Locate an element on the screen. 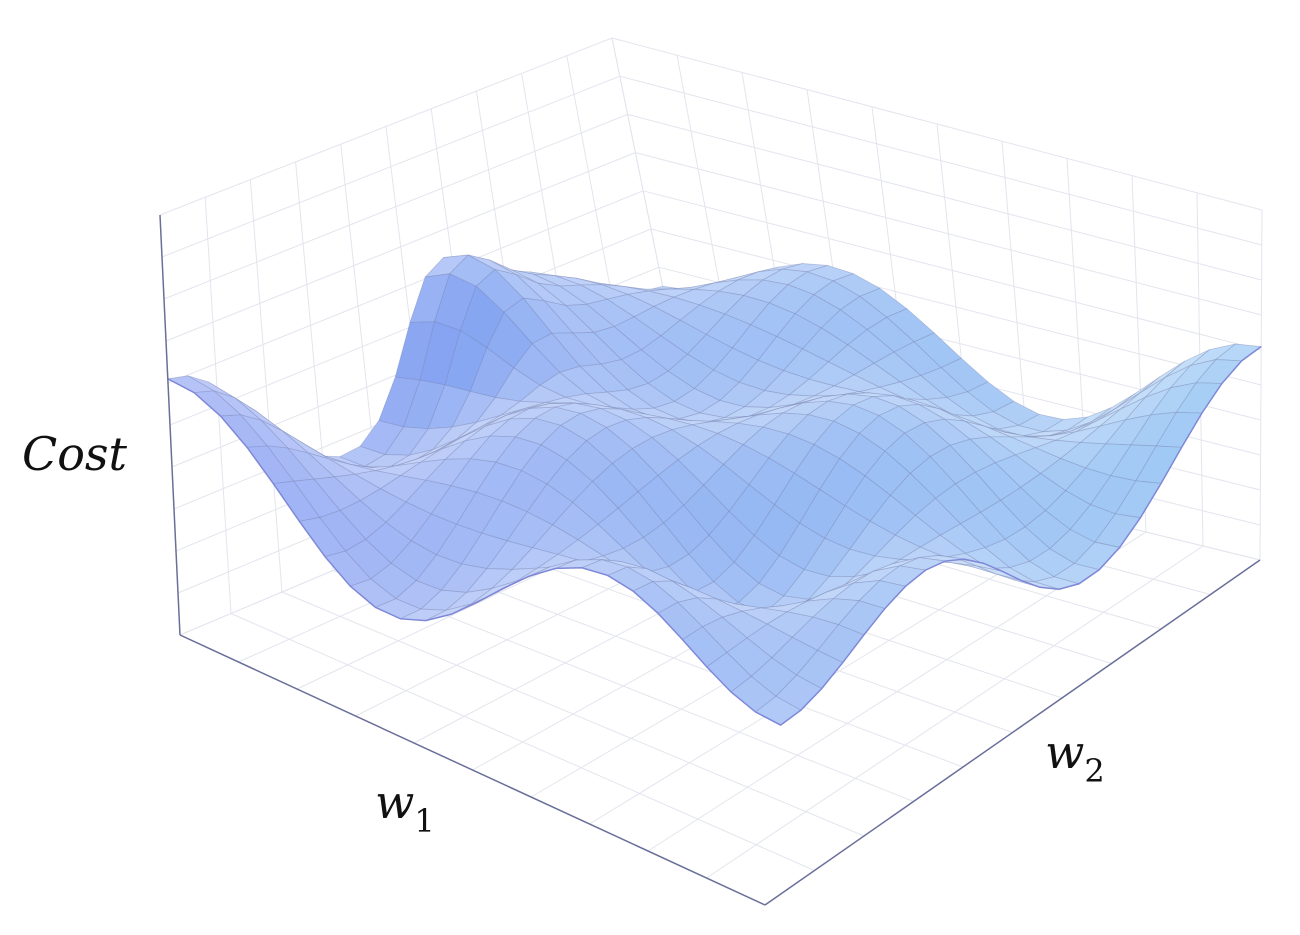  z-axis-line is located at coordinates (170, 425).